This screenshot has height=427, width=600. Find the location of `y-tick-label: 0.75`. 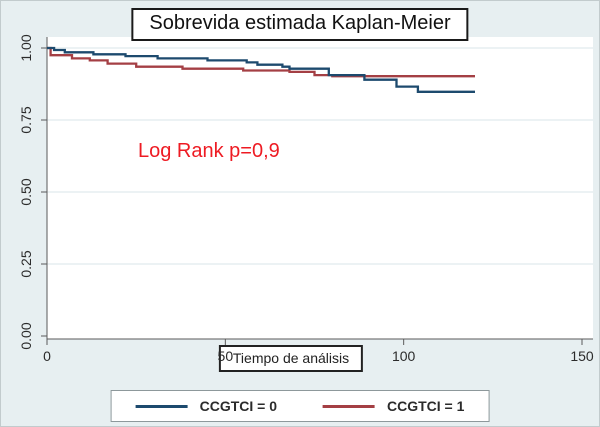

y-tick-label: 0.75 is located at coordinates (26, 120).